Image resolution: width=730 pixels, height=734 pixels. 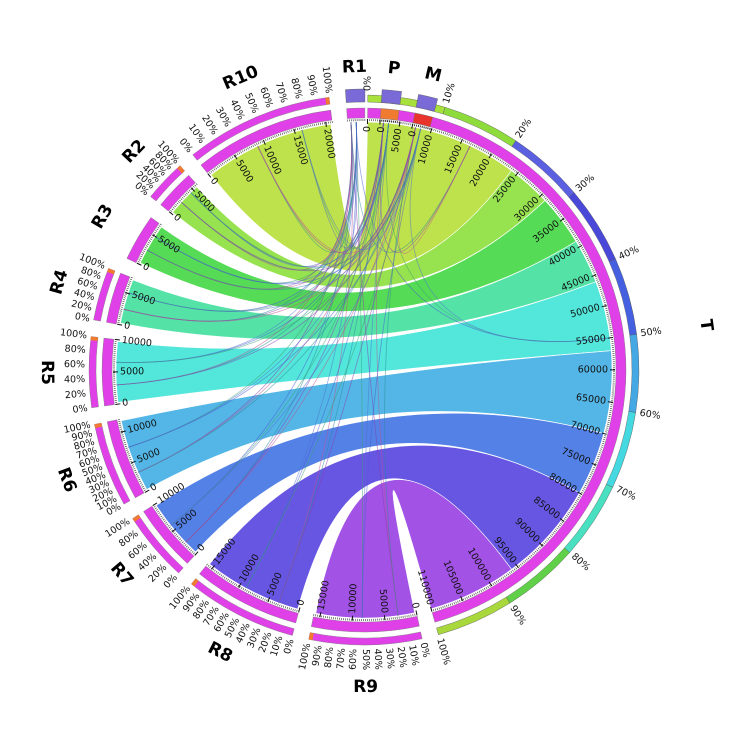 I want to click on thin-link-m-r10, so click(x=361, y=189).